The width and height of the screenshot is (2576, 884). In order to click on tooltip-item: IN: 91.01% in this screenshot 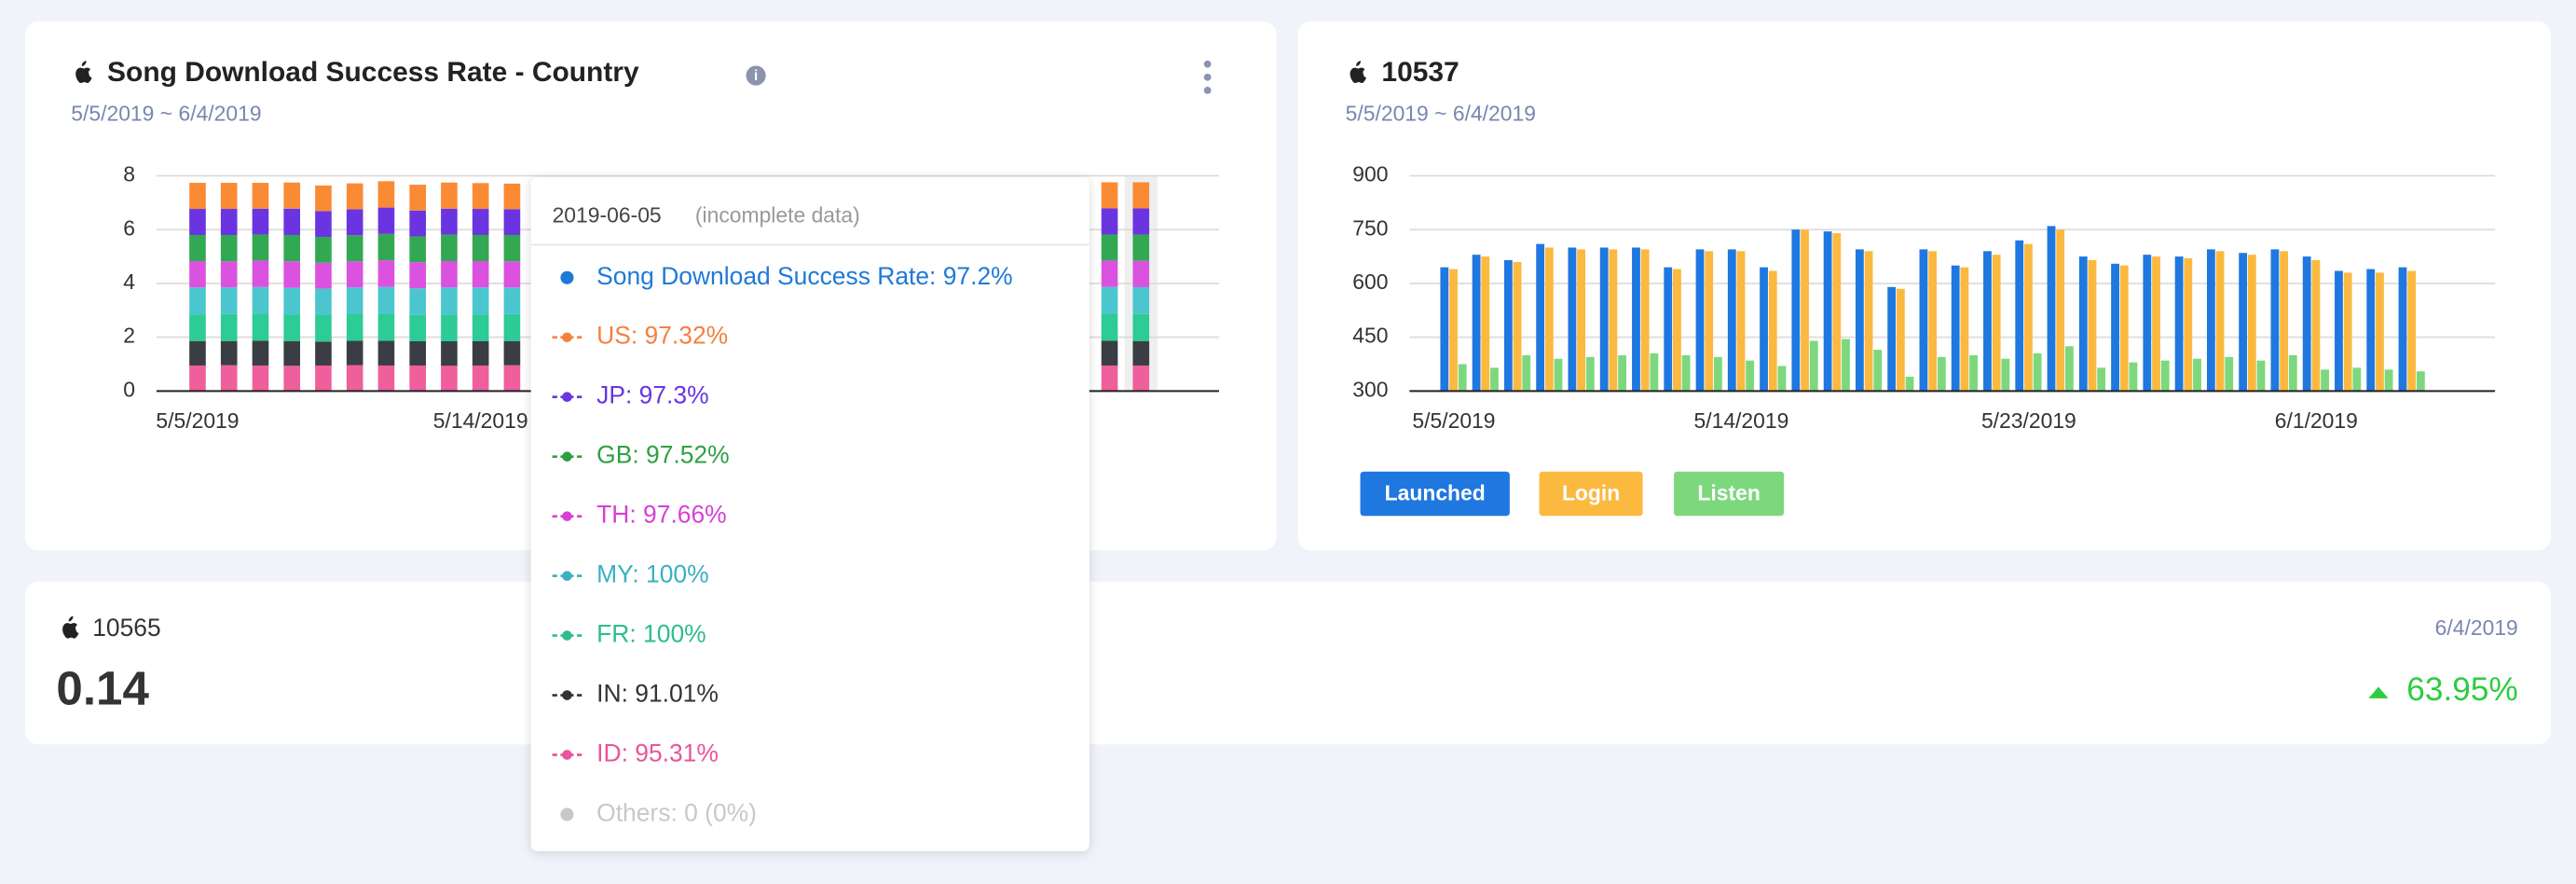, I will do `click(657, 694)`.